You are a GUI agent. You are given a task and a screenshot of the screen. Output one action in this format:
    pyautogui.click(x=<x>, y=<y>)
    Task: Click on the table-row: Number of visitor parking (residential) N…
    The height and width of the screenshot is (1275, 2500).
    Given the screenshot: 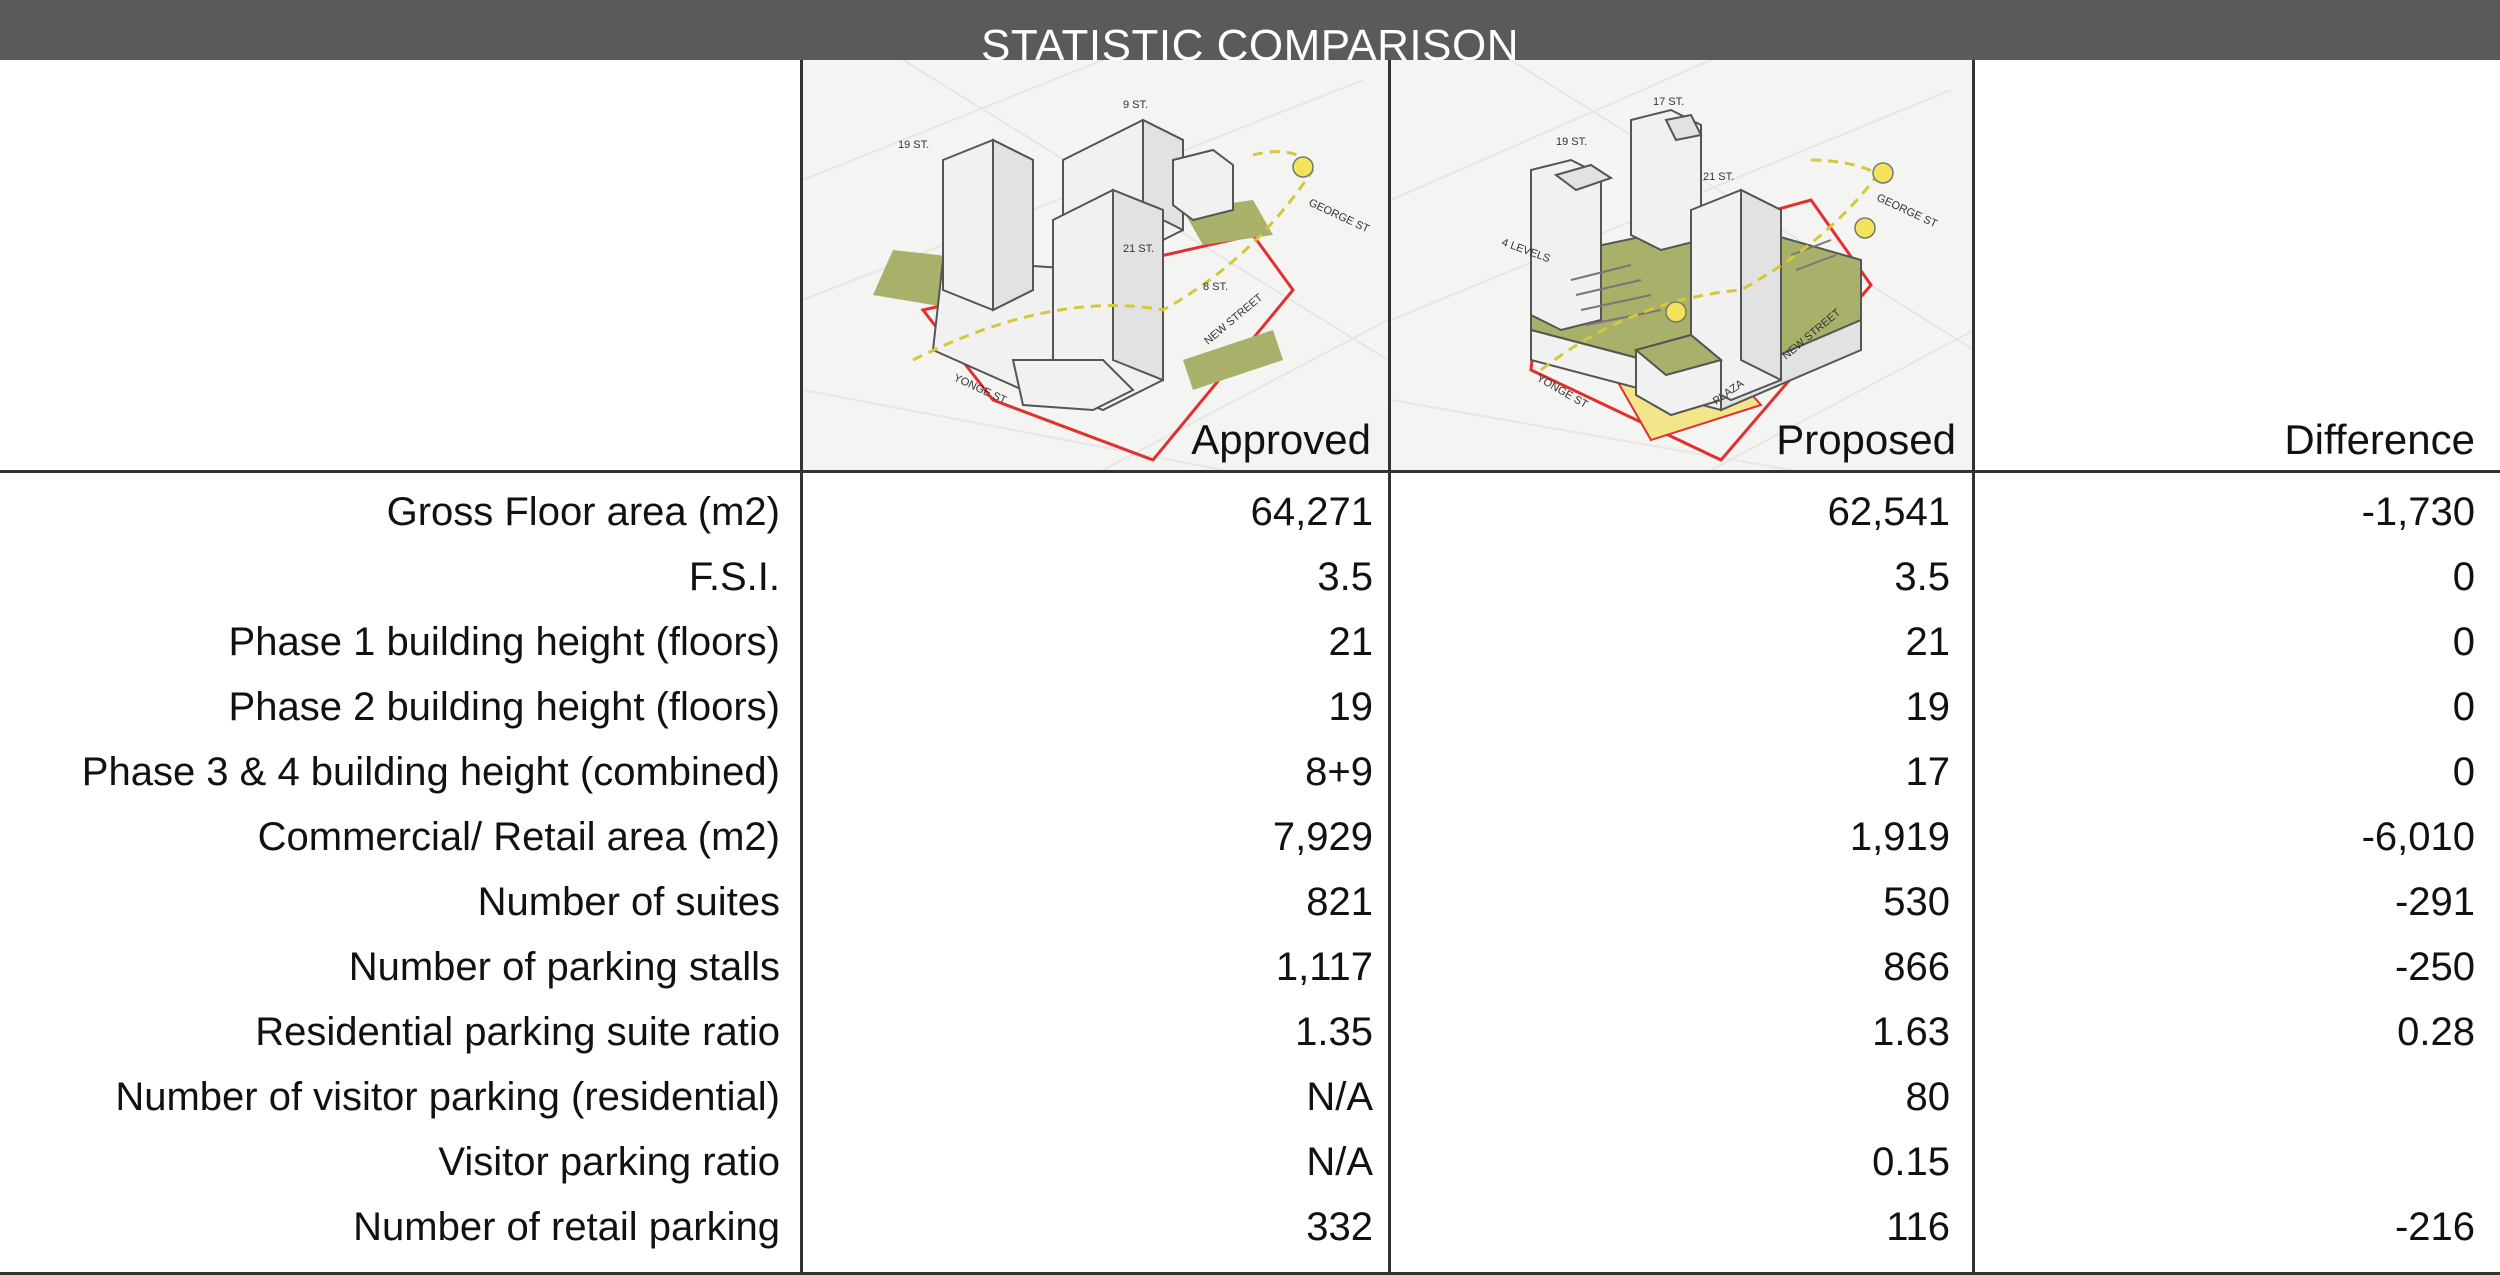 What is the action you would take?
    pyautogui.click(x=1250, y=1097)
    